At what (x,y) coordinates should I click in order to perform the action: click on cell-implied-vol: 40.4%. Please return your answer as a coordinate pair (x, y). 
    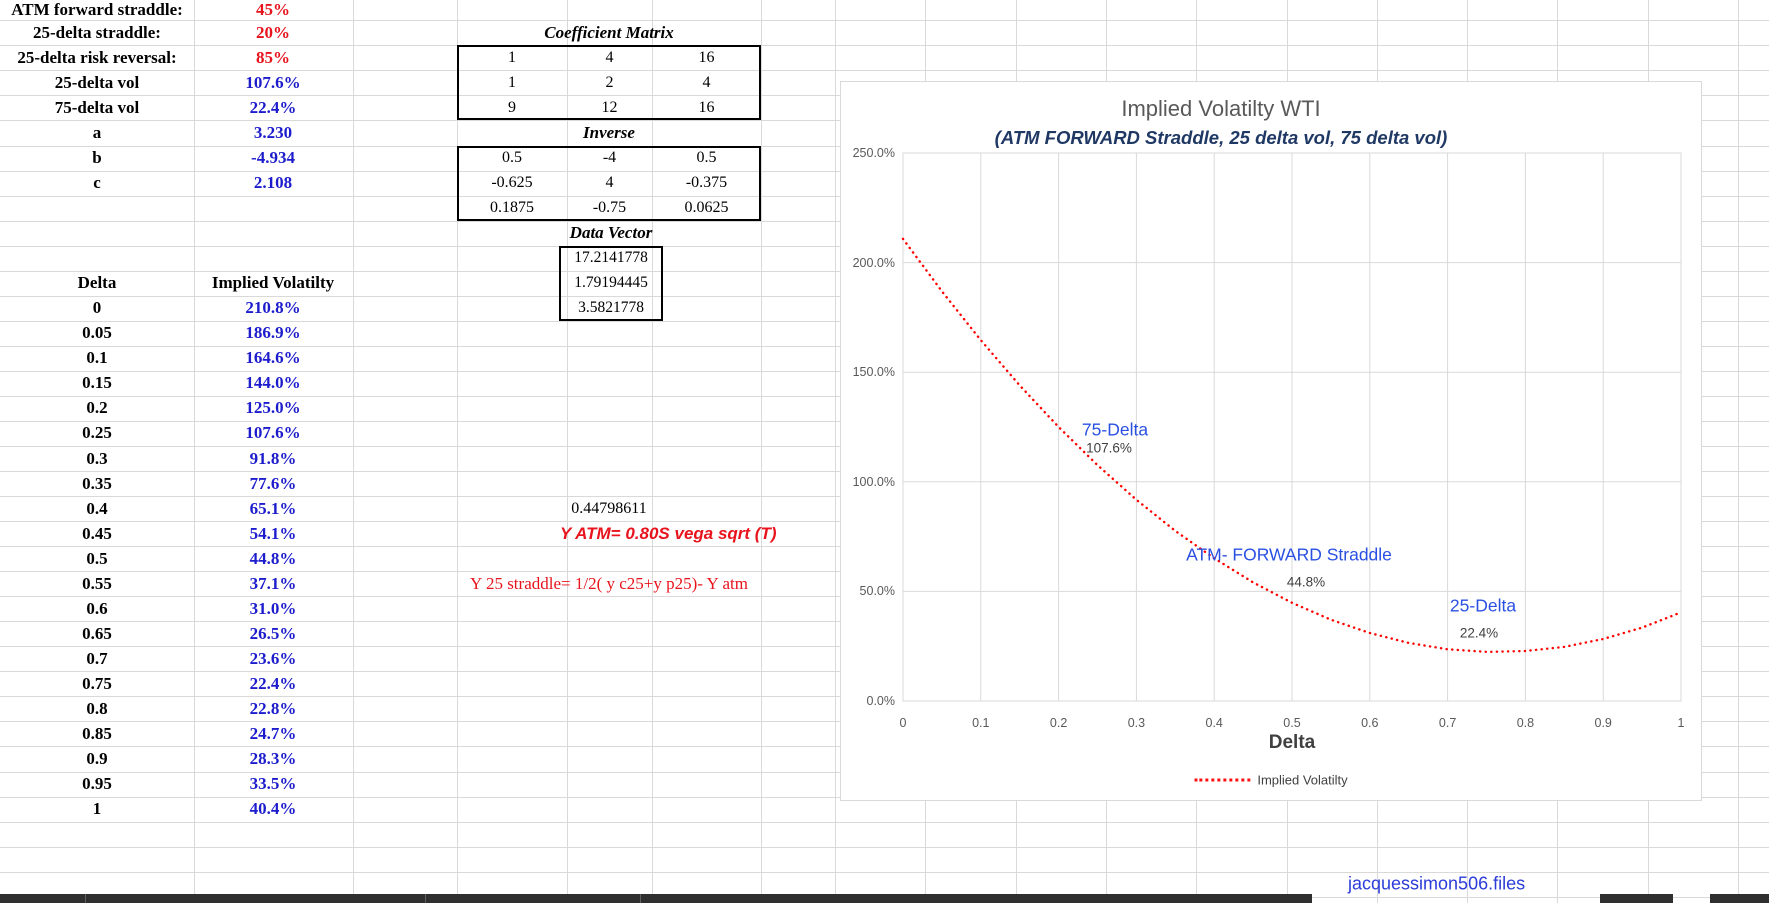
    Looking at the image, I should click on (273, 809).